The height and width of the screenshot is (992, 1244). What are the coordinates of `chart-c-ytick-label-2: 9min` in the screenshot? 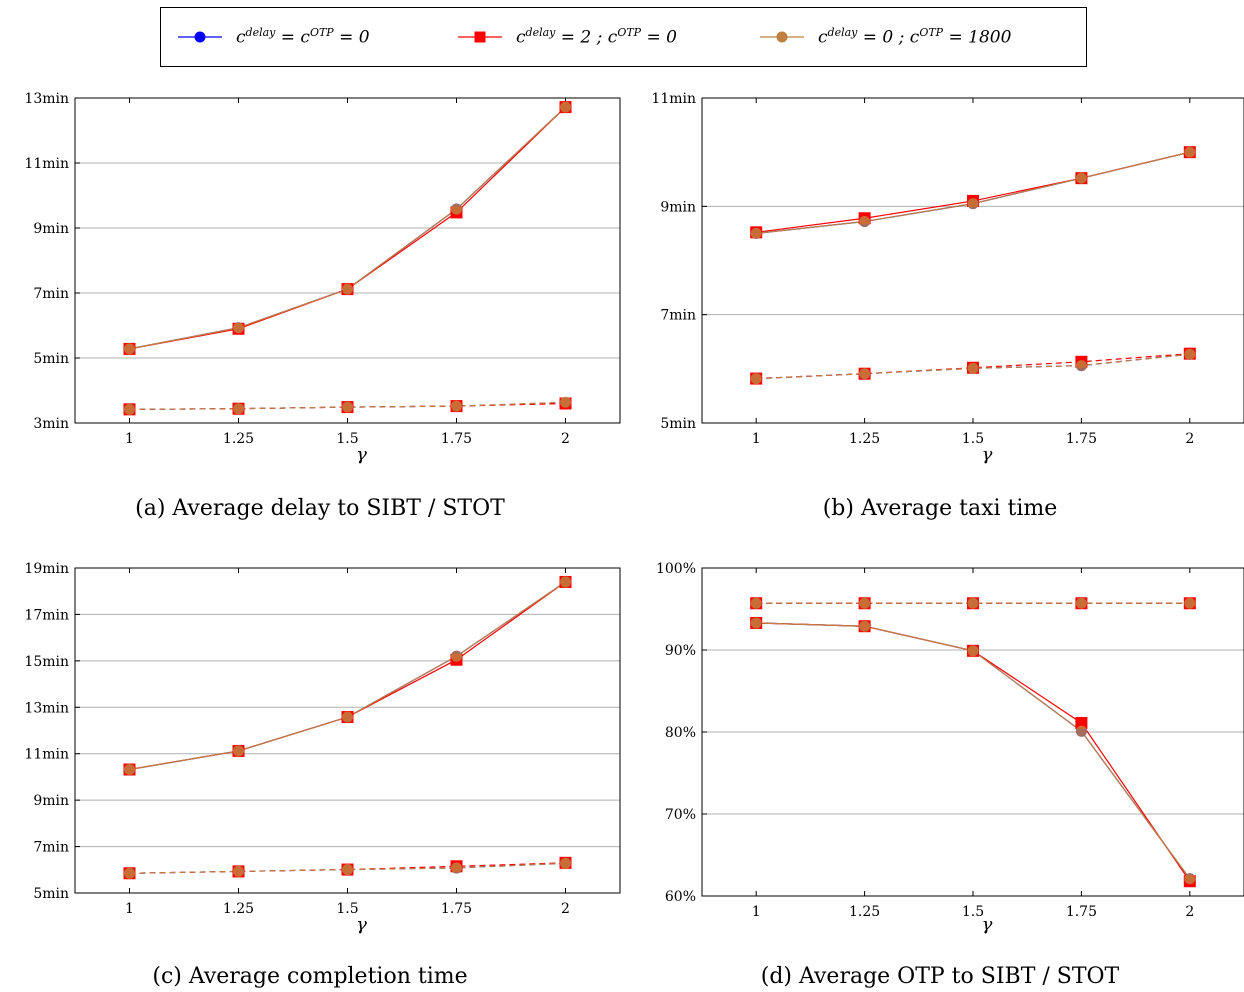 It's located at (51, 801).